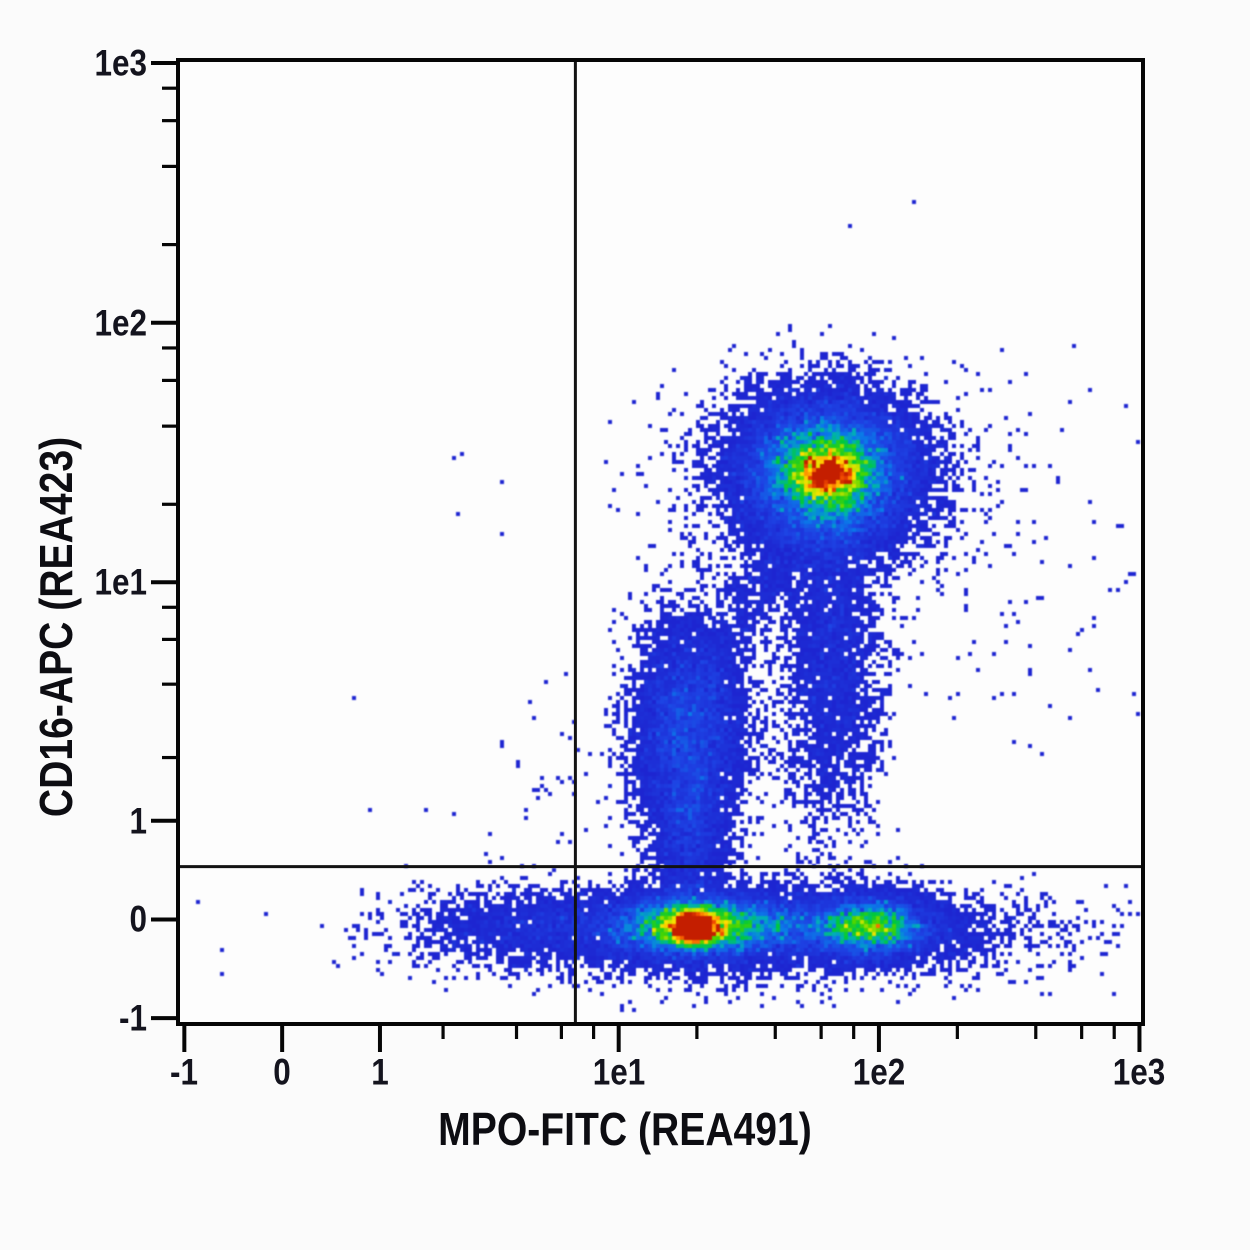 The width and height of the screenshot is (1250, 1250). I want to click on y-tick-label-text: -1, so click(133, 1018).